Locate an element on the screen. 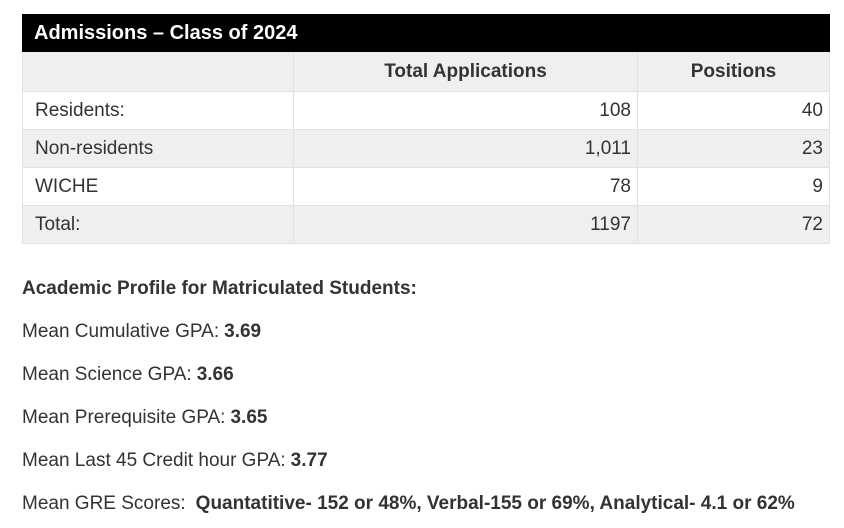  applications-value: 1197 is located at coordinates (465, 224).